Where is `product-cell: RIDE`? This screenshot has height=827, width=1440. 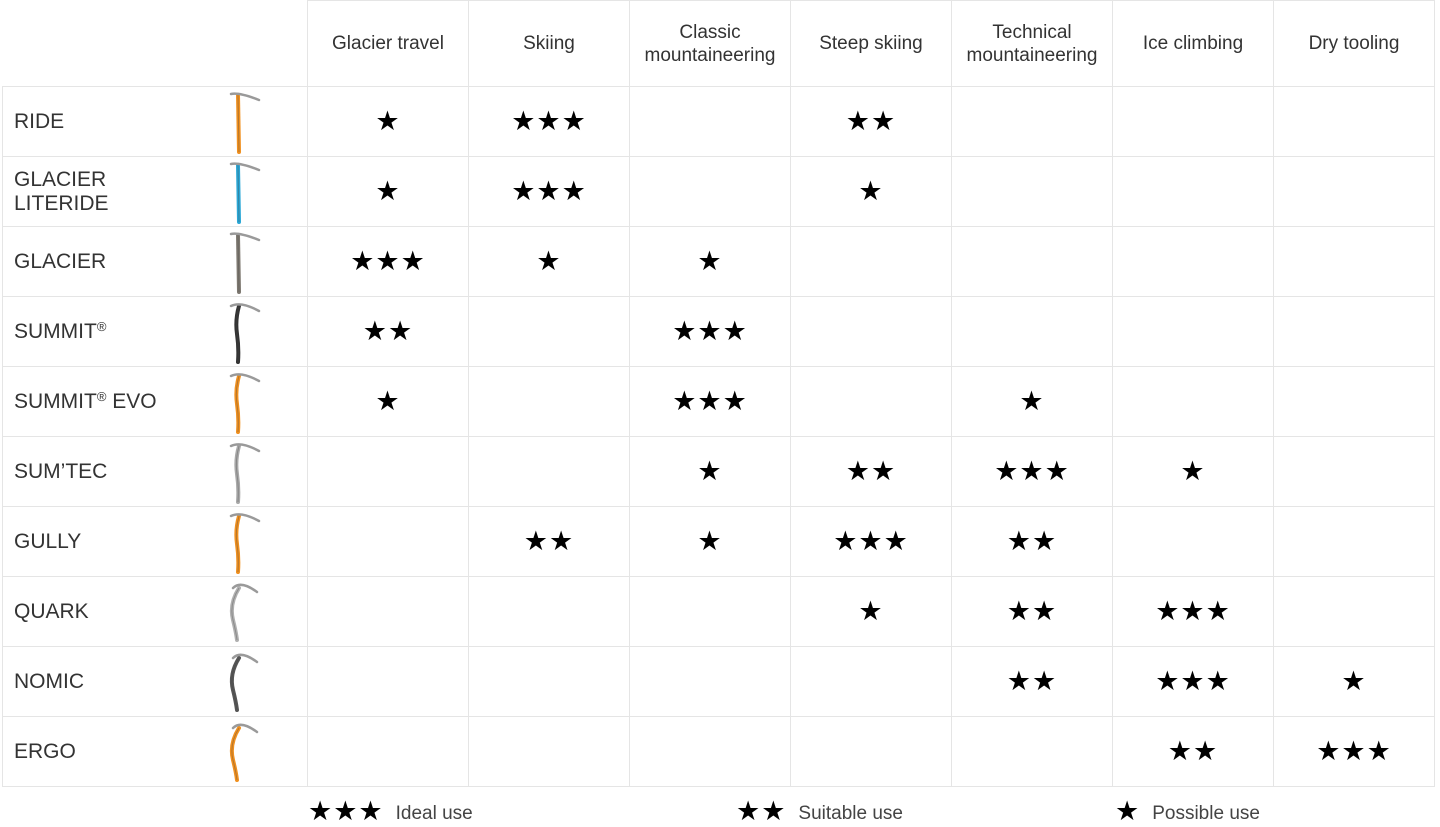 product-cell: RIDE is located at coordinates (155, 121).